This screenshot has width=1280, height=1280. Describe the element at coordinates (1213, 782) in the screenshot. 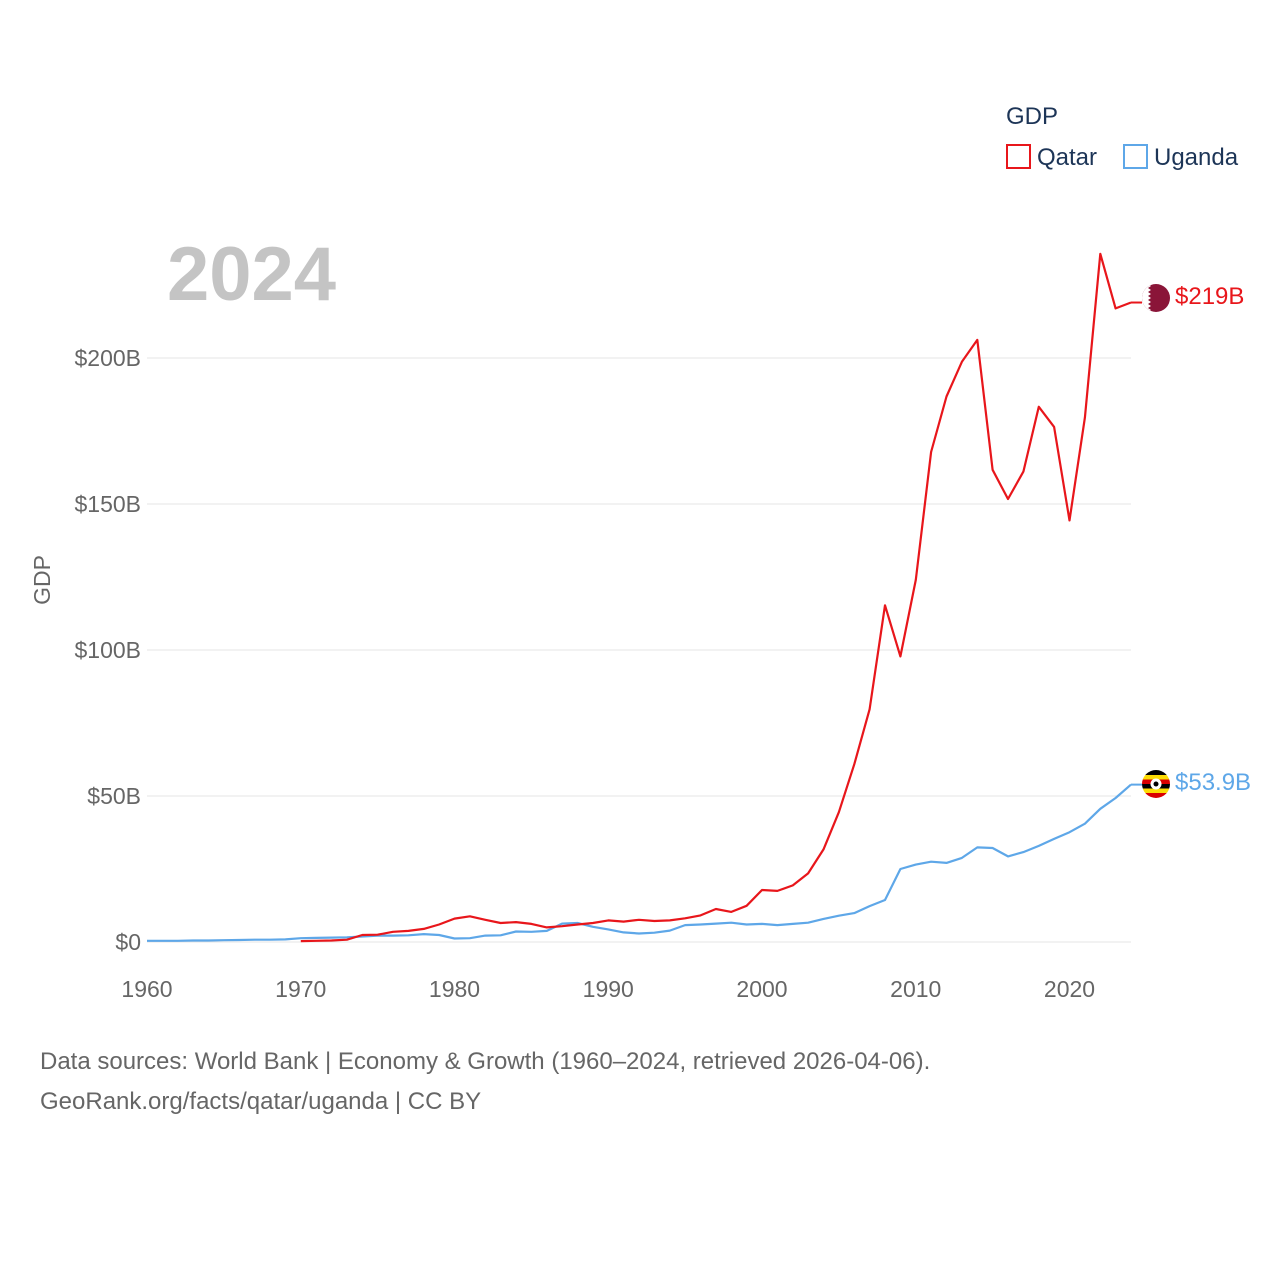

I see `end-label-uganda: $53.9B` at that location.